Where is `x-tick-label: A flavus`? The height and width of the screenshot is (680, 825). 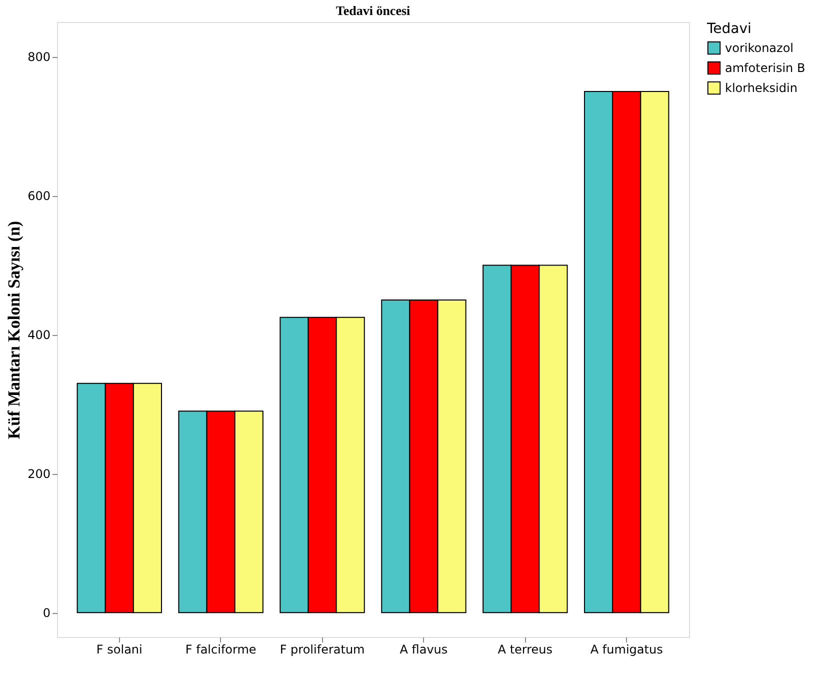
x-tick-label: A flavus is located at coordinates (424, 649).